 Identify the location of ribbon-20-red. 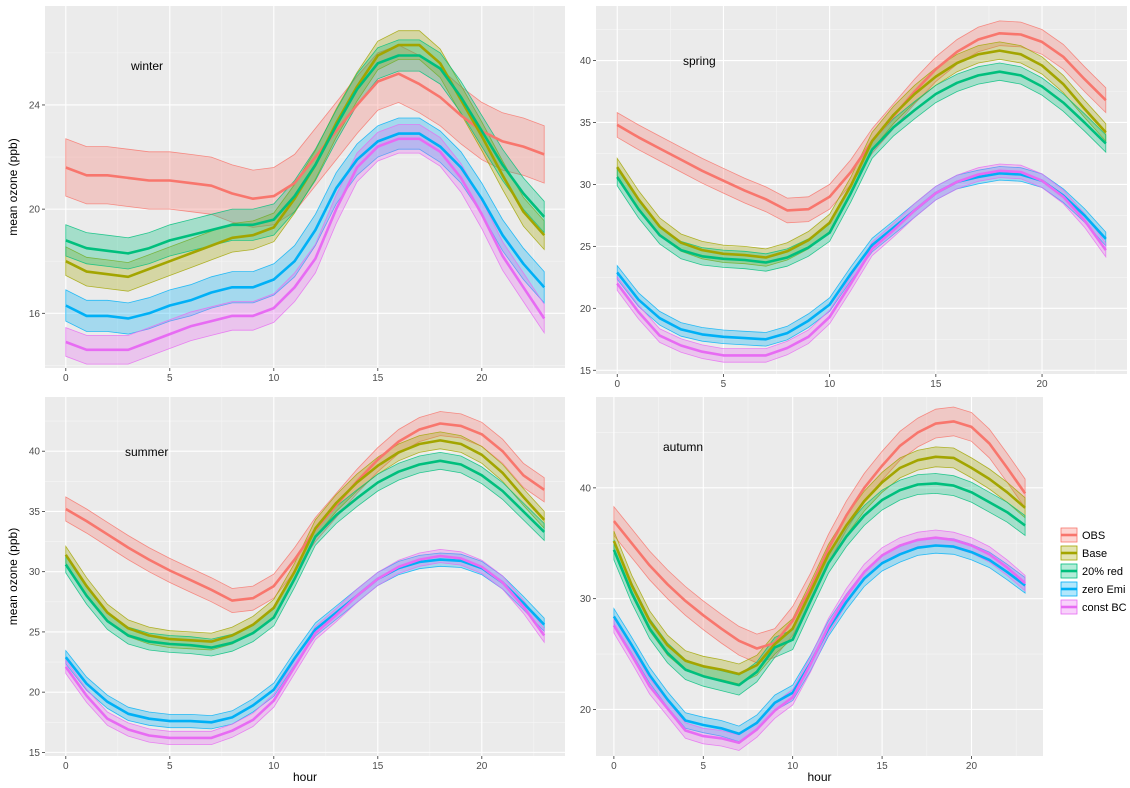
(861, 167).